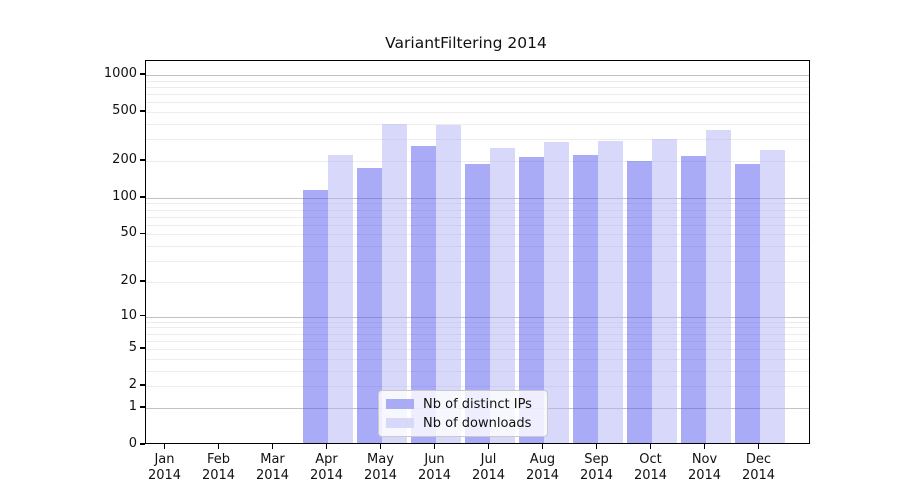  I want to click on bar-may-distinct-ips, so click(369, 305).